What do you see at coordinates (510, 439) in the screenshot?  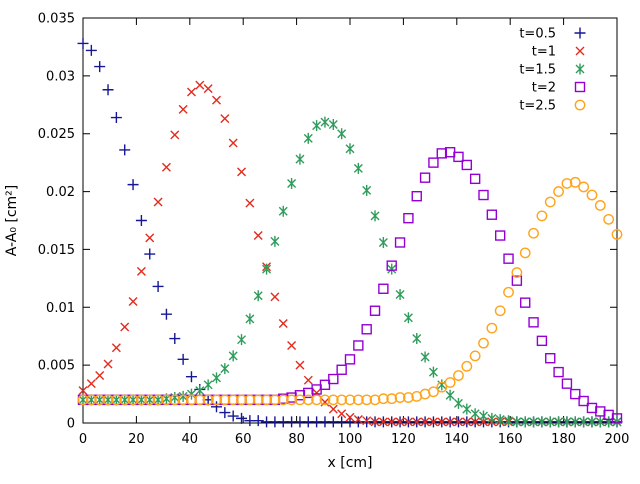 I see `x-tick-label: 160` at bounding box center [510, 439].